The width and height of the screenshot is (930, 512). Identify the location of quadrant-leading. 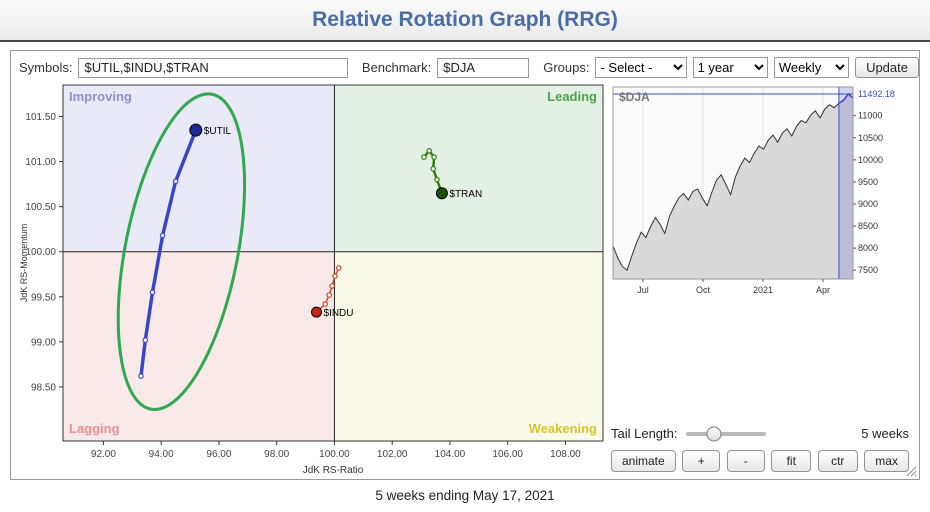
(468, 168).